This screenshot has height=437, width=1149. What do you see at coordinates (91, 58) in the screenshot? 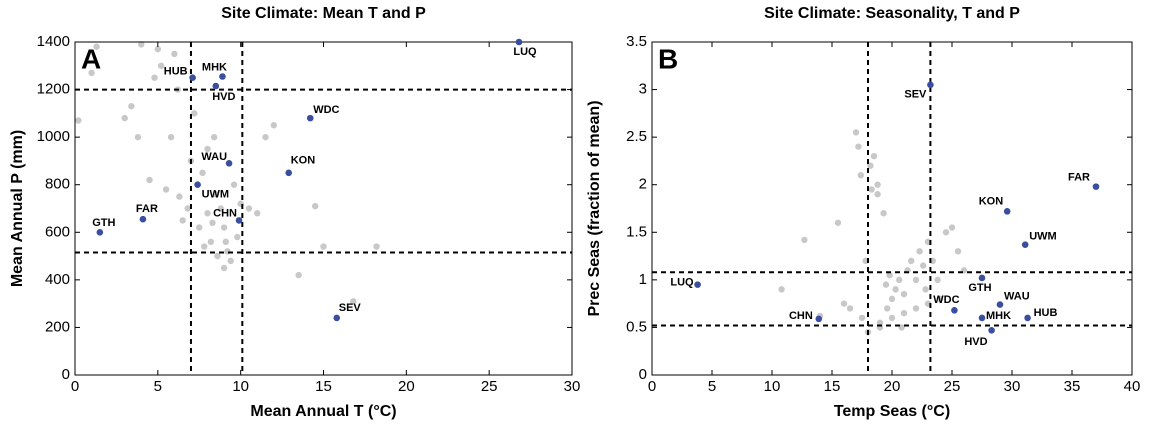
I see `panel-label: A` at bounding box center [91, 58].